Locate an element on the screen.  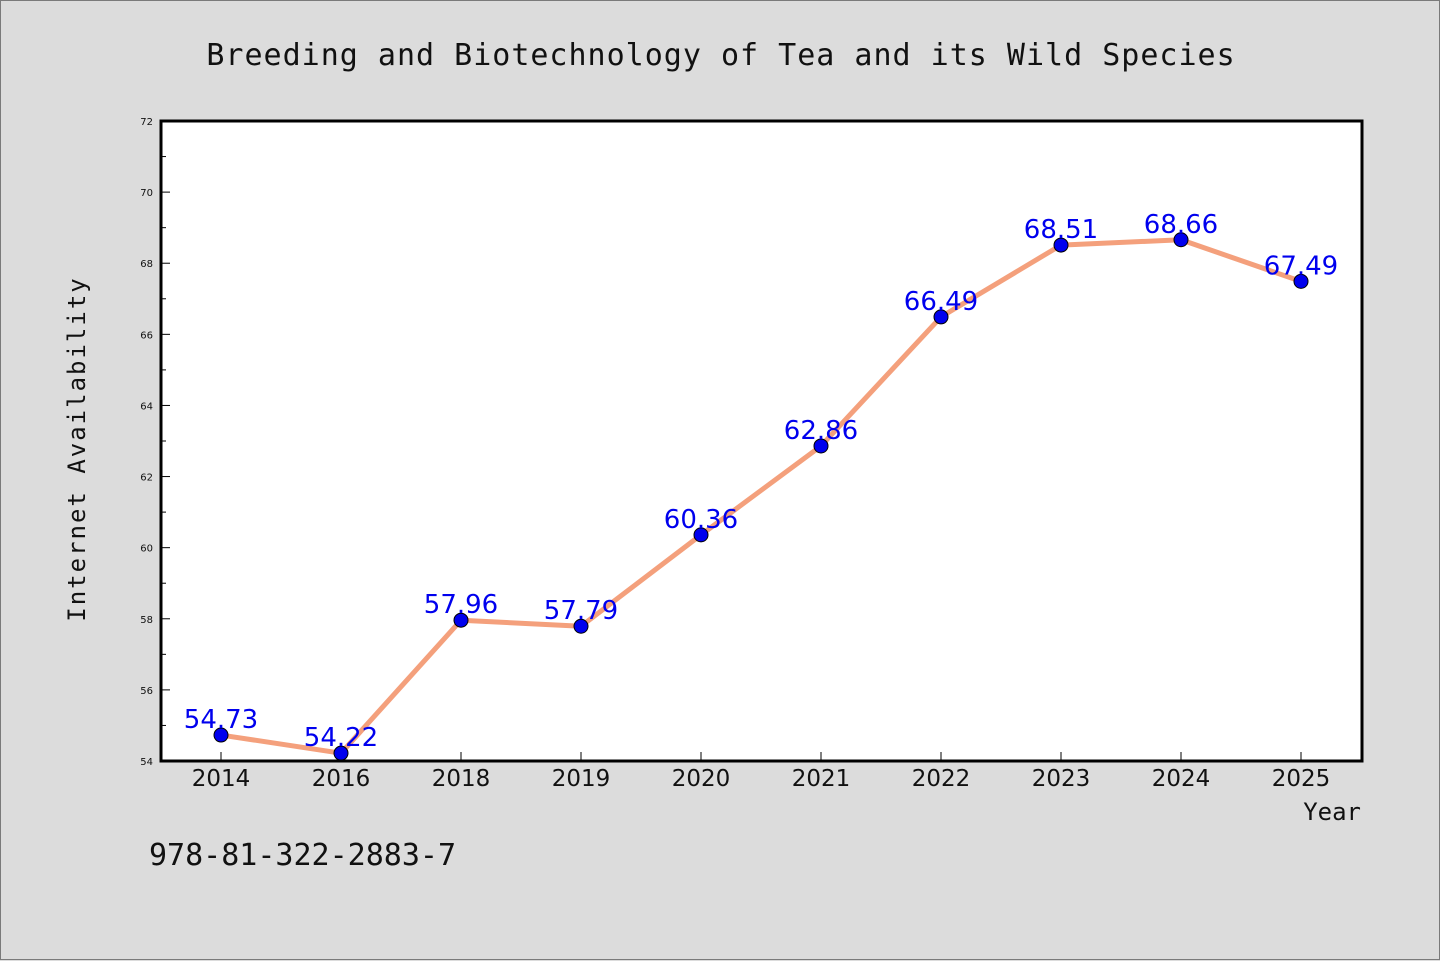
y-tick-label: 70 is located at coordinates (146, 193).